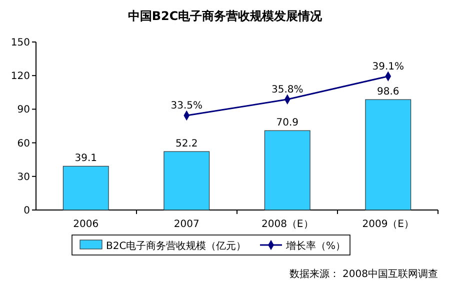 The width and height of the screenshot is (450, 287). I want to click on data-label: 52.2, so click(186, 144).